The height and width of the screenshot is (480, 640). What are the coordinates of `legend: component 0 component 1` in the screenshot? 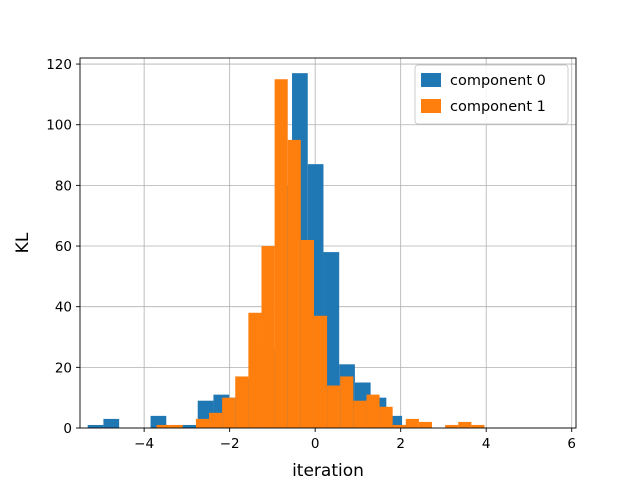 It's located at (491, 94).